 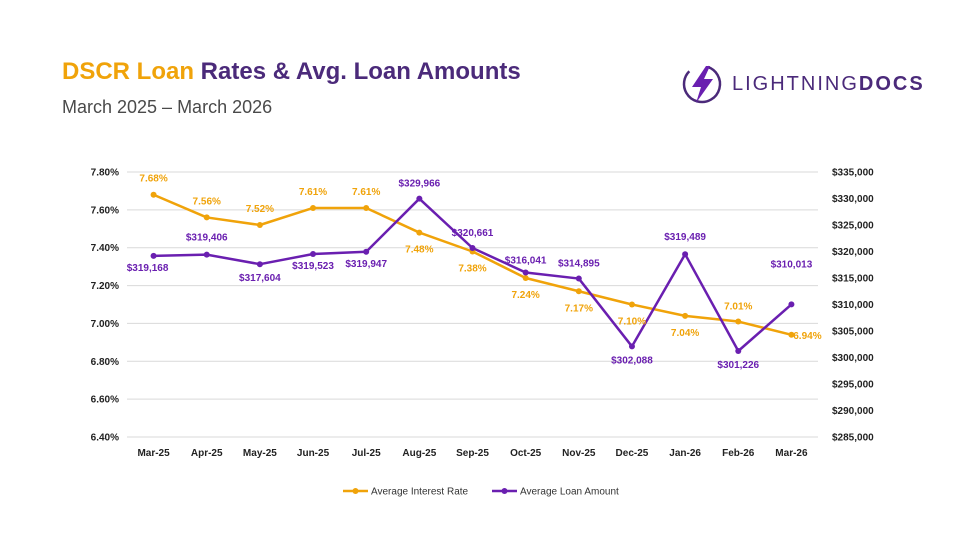 I want to click on rate-data-label: 7.17%, so click(x=579, y=308).